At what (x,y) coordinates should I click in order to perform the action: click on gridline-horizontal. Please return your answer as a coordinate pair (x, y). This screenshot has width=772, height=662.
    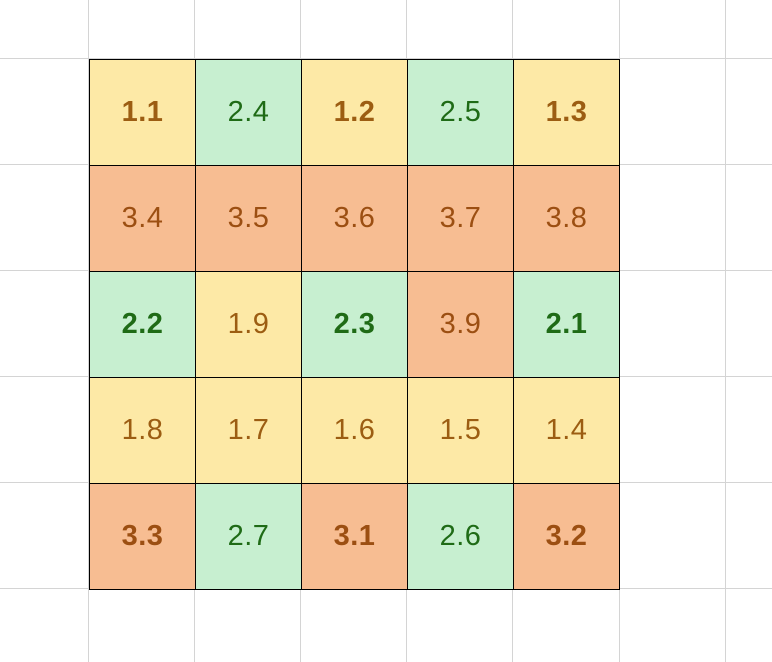
    Looking at the image, I should click on (386, 58).